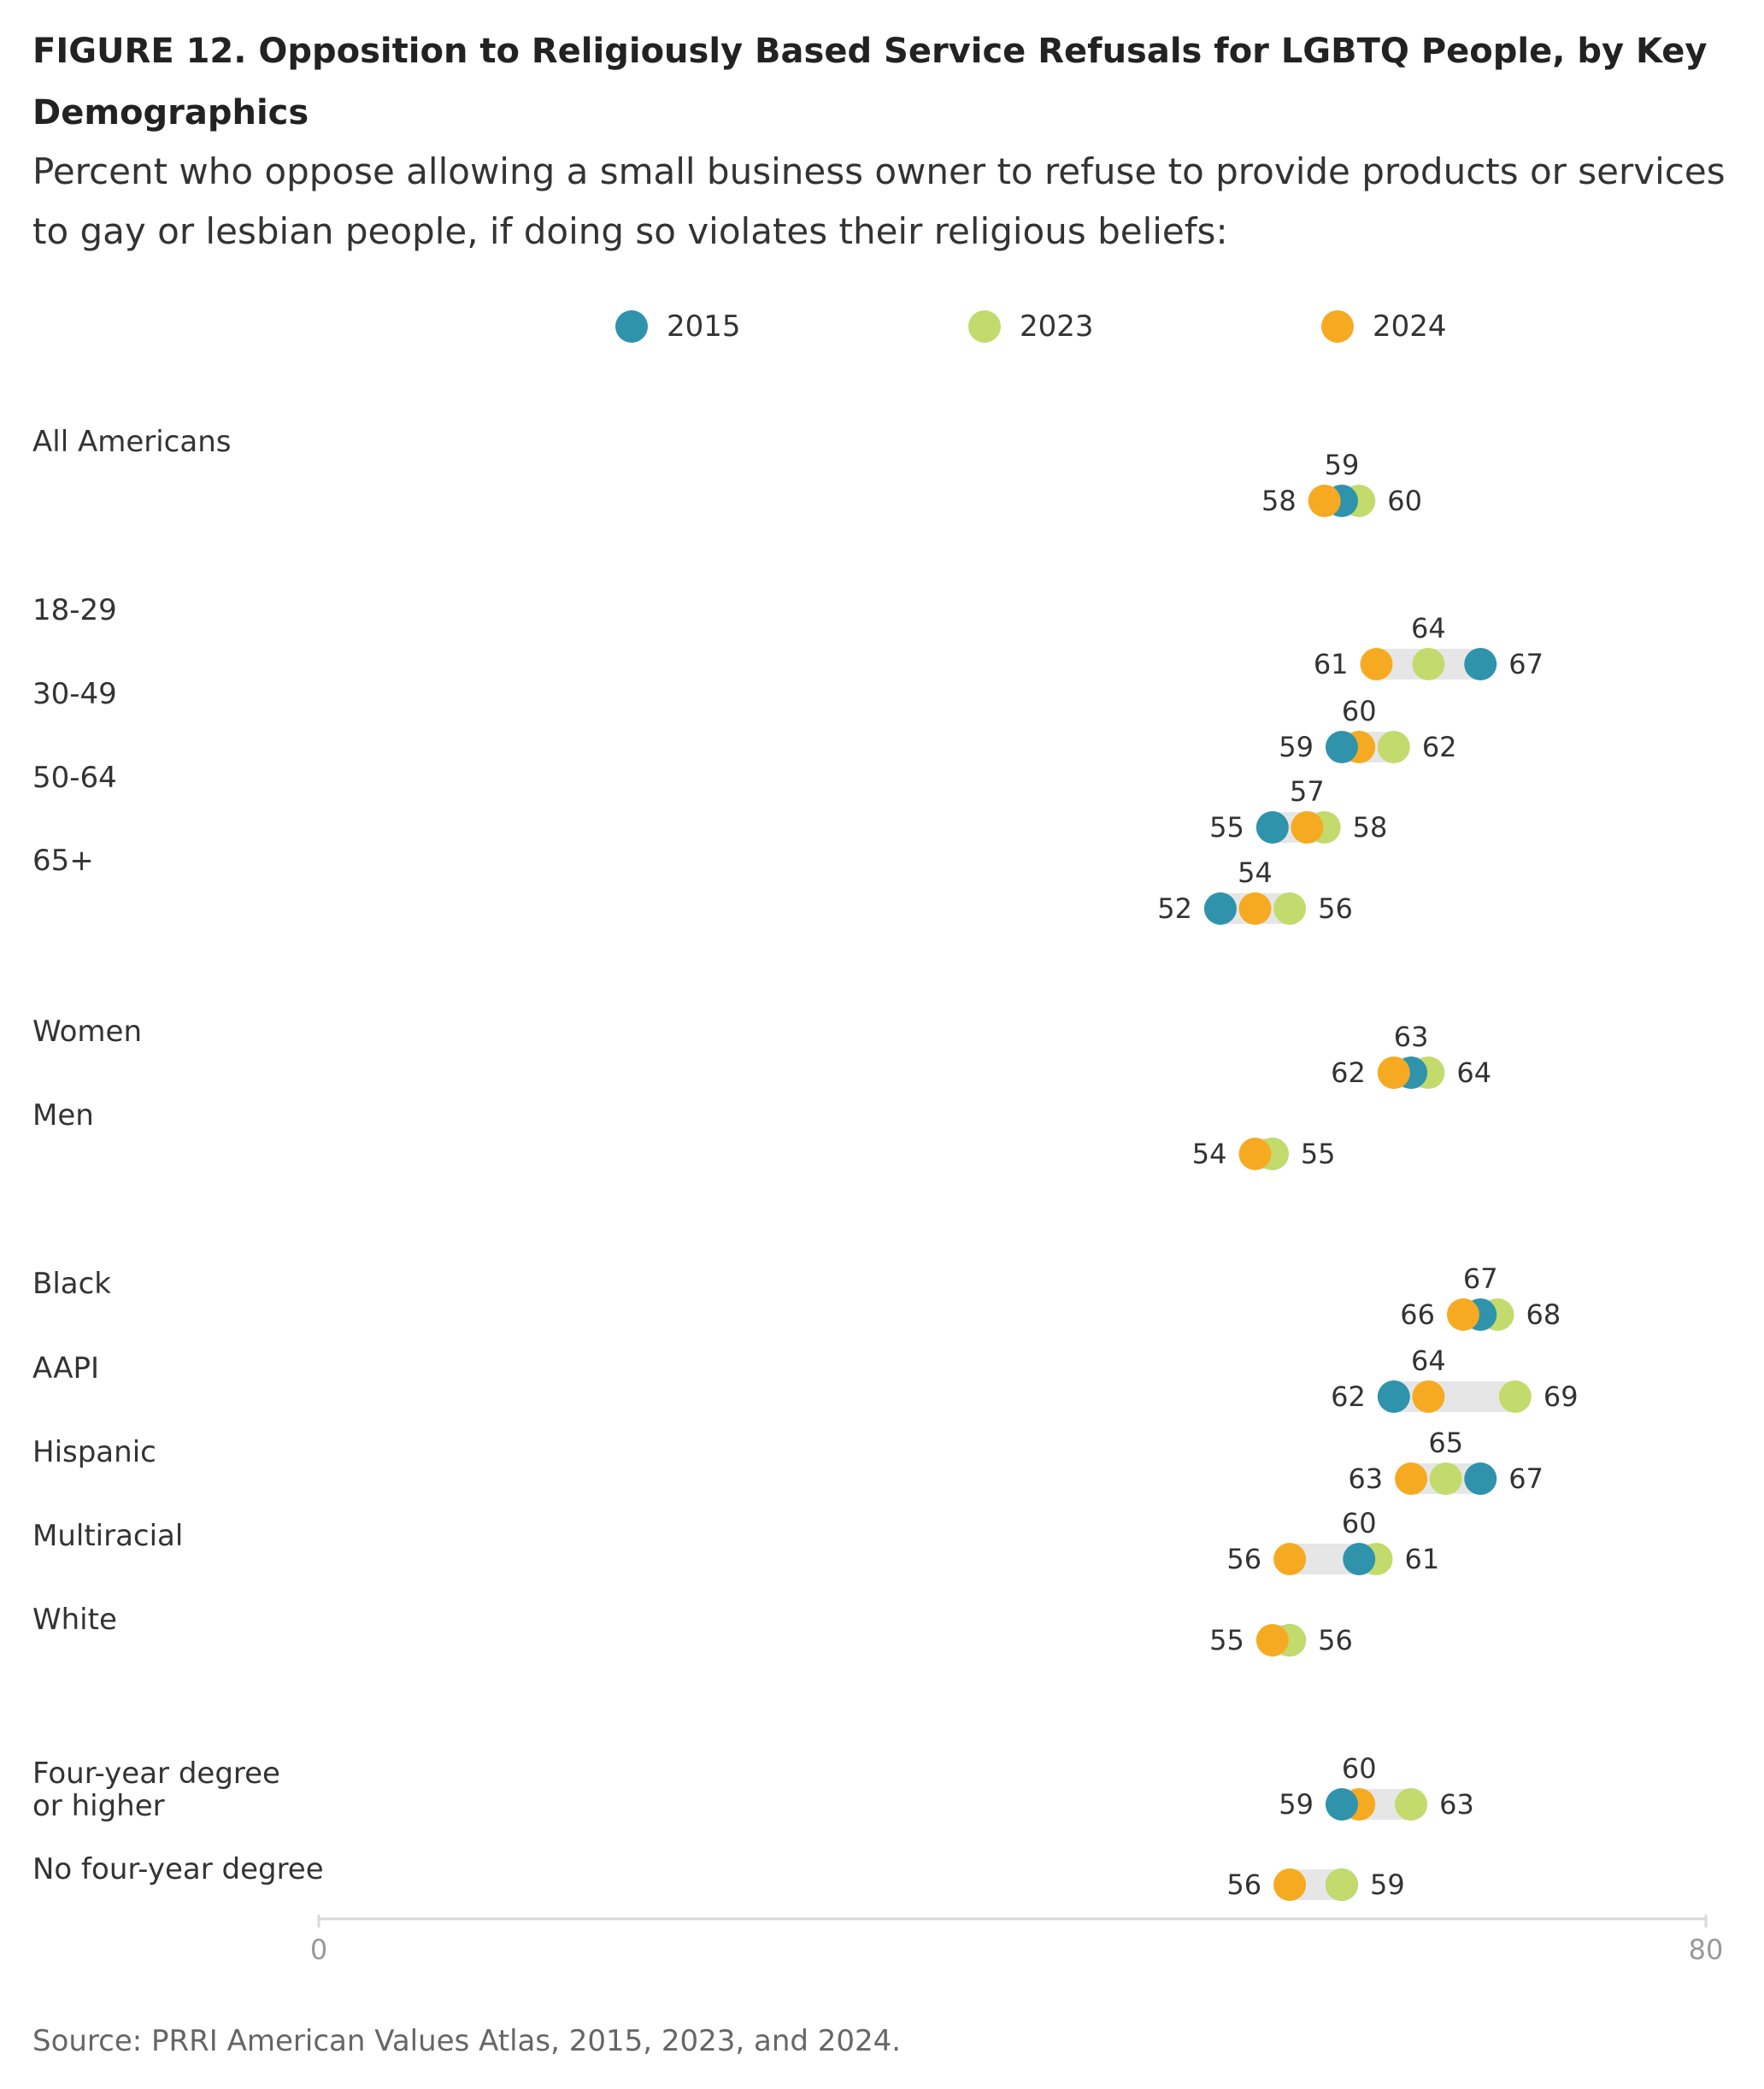  What do you see at coordinates (1255, 872) in the screenshot?
I see `value-label-mid: 54` at bounding box center [1255, 872].